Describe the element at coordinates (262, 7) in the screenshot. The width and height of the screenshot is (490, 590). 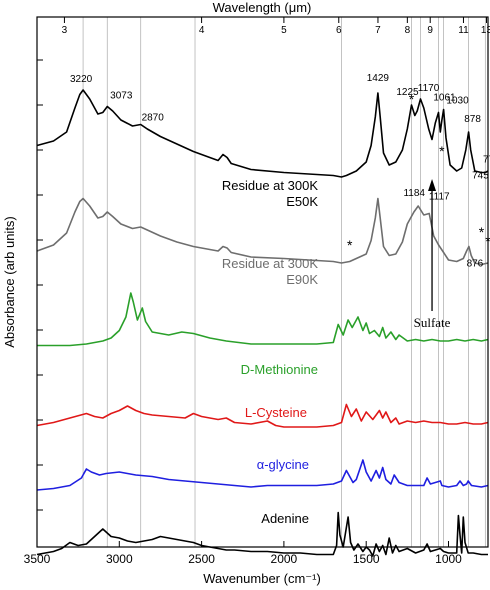
I see `x2-axis-title: Wavelength (μm)` at that location.